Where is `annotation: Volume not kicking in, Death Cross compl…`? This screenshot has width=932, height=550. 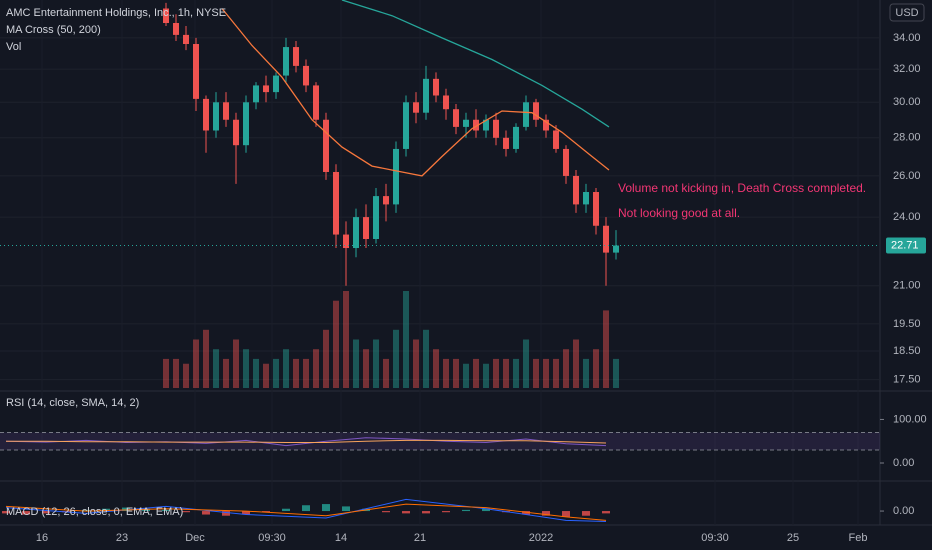 annotation: Volume not kicking in, Death Cross compl… is located at coordinates (742, 188).